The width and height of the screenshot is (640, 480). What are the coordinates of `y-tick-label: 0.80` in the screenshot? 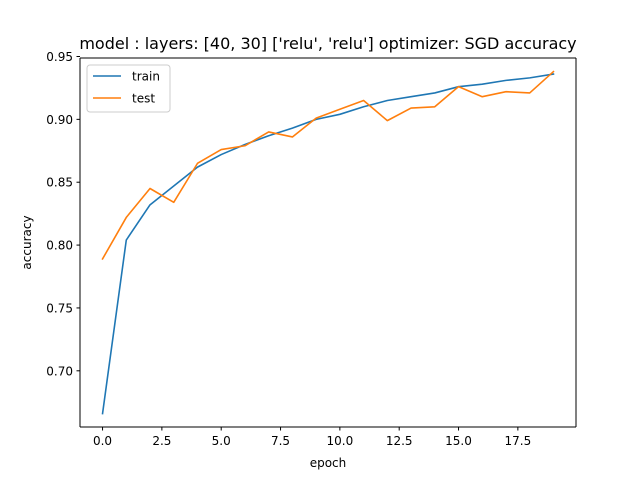 It's located at (59, 246).